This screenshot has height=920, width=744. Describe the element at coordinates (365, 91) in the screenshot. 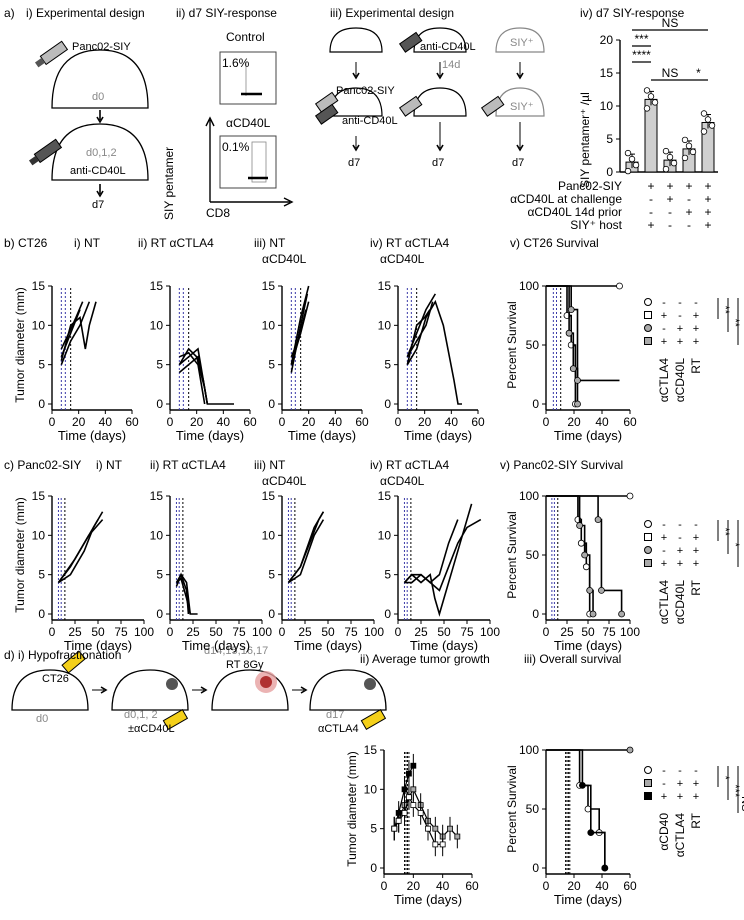

I see `a-iii-panc02: Panc02-SIY` at that location.